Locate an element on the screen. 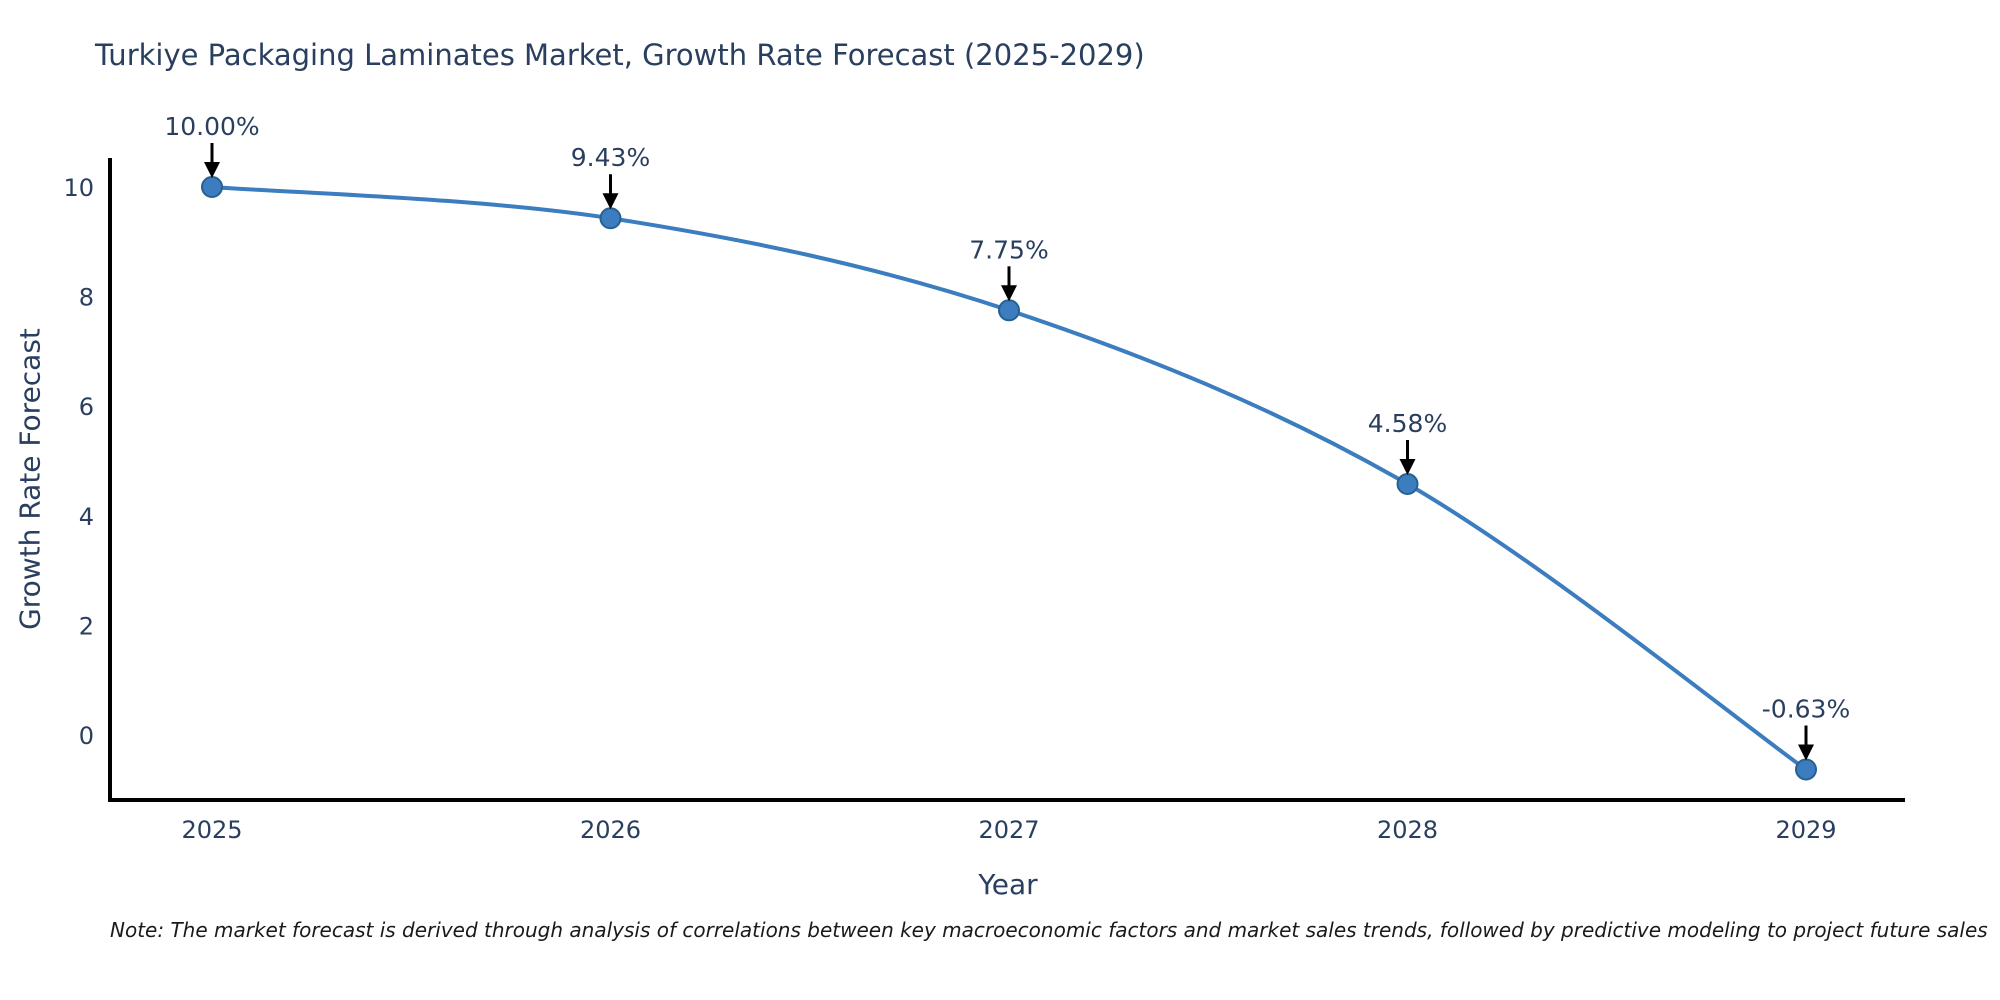 This screenshot has width=2000, height=1000. y-tick-label: 6 is located at coordinates (86, 407).